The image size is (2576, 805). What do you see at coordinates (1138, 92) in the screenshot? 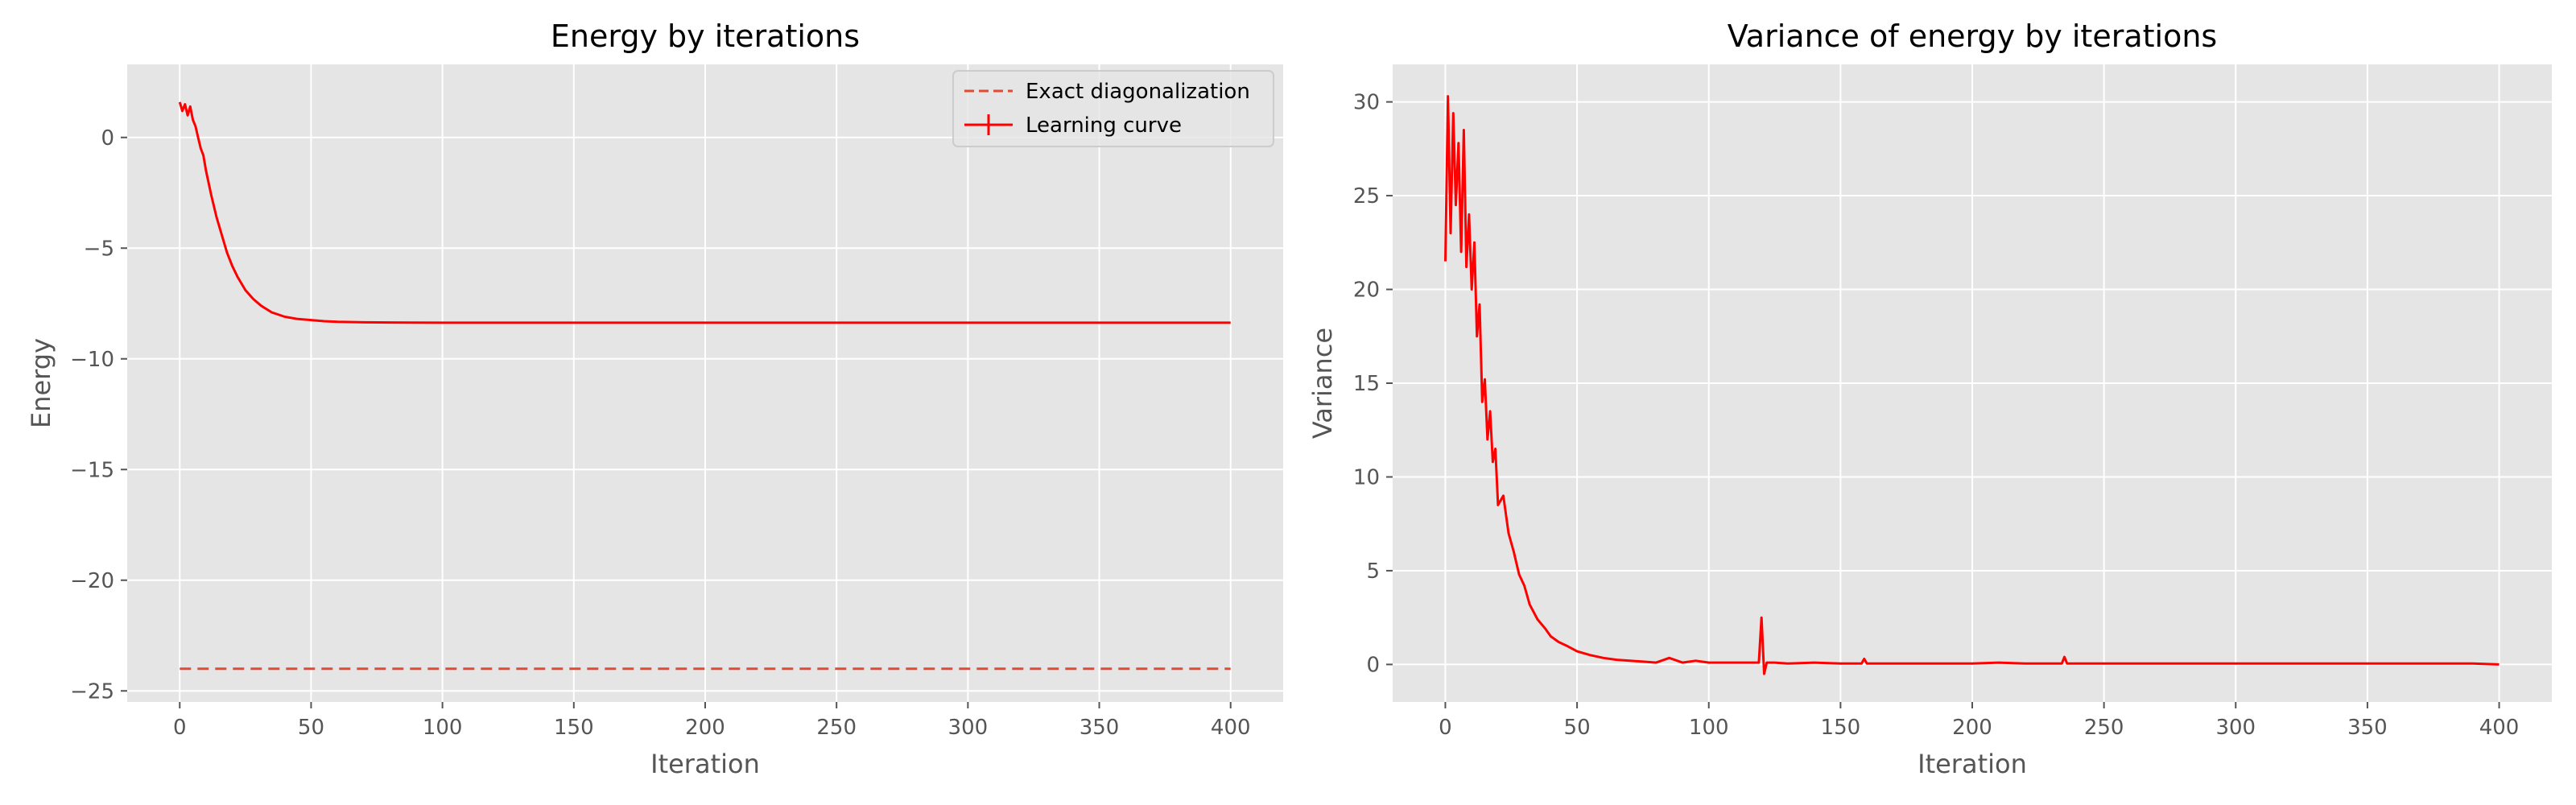
I see `legend-exact-label: Exact diagonalization` at bounding box center [1138, 92].